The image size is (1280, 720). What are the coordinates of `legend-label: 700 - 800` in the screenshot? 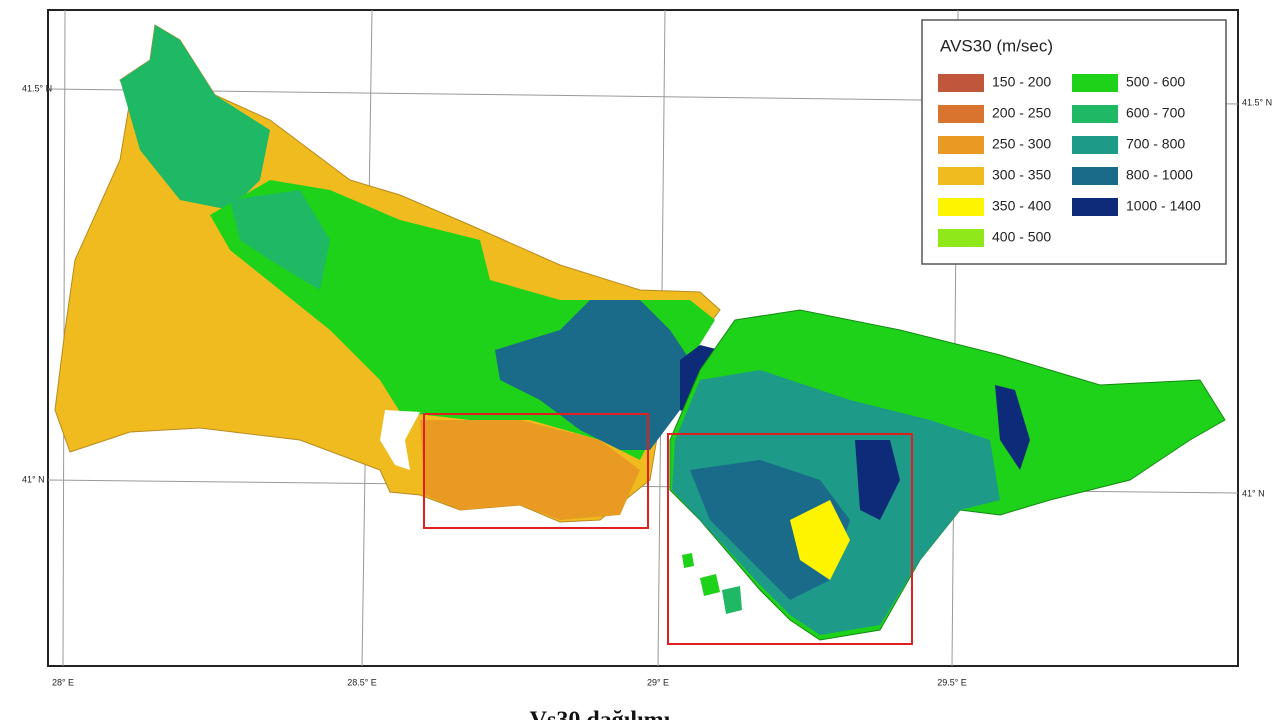 It's located at (1155, 144).